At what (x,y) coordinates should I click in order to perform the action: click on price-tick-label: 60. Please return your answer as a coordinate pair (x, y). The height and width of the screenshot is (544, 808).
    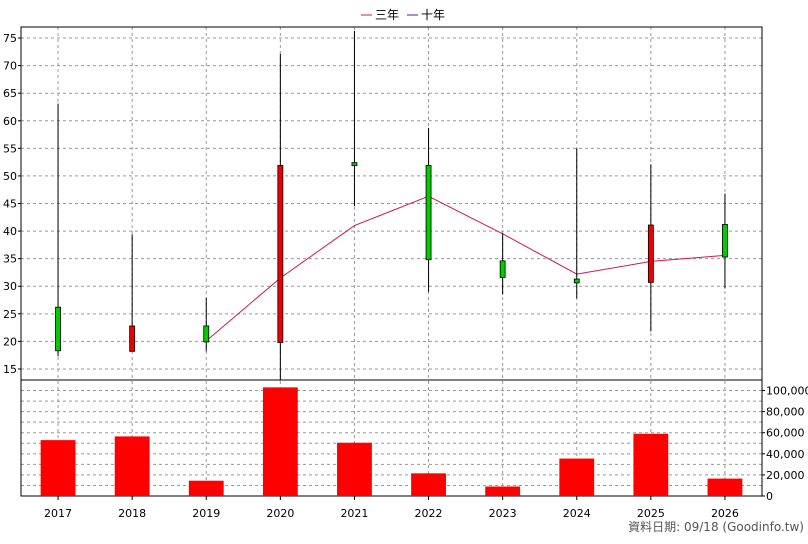
    Looking at the image, I should click on (10, 121).